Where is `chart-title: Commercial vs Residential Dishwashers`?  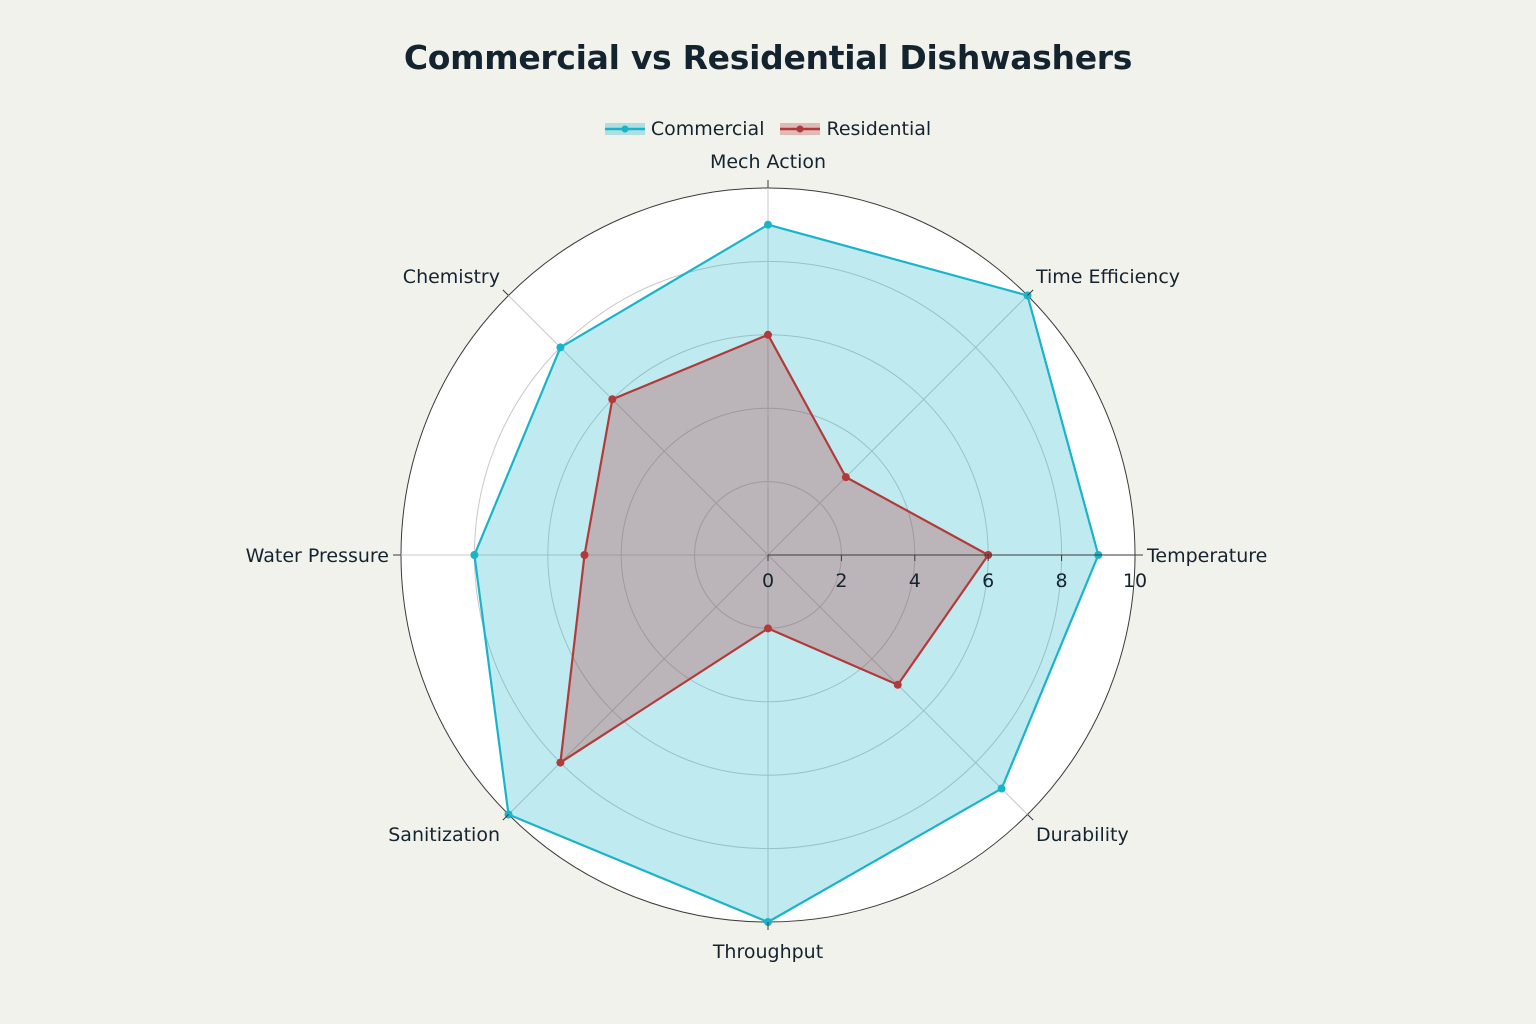
chart-title: Commercial vs Residential Dishwashers is located at coordinates (768, 57).